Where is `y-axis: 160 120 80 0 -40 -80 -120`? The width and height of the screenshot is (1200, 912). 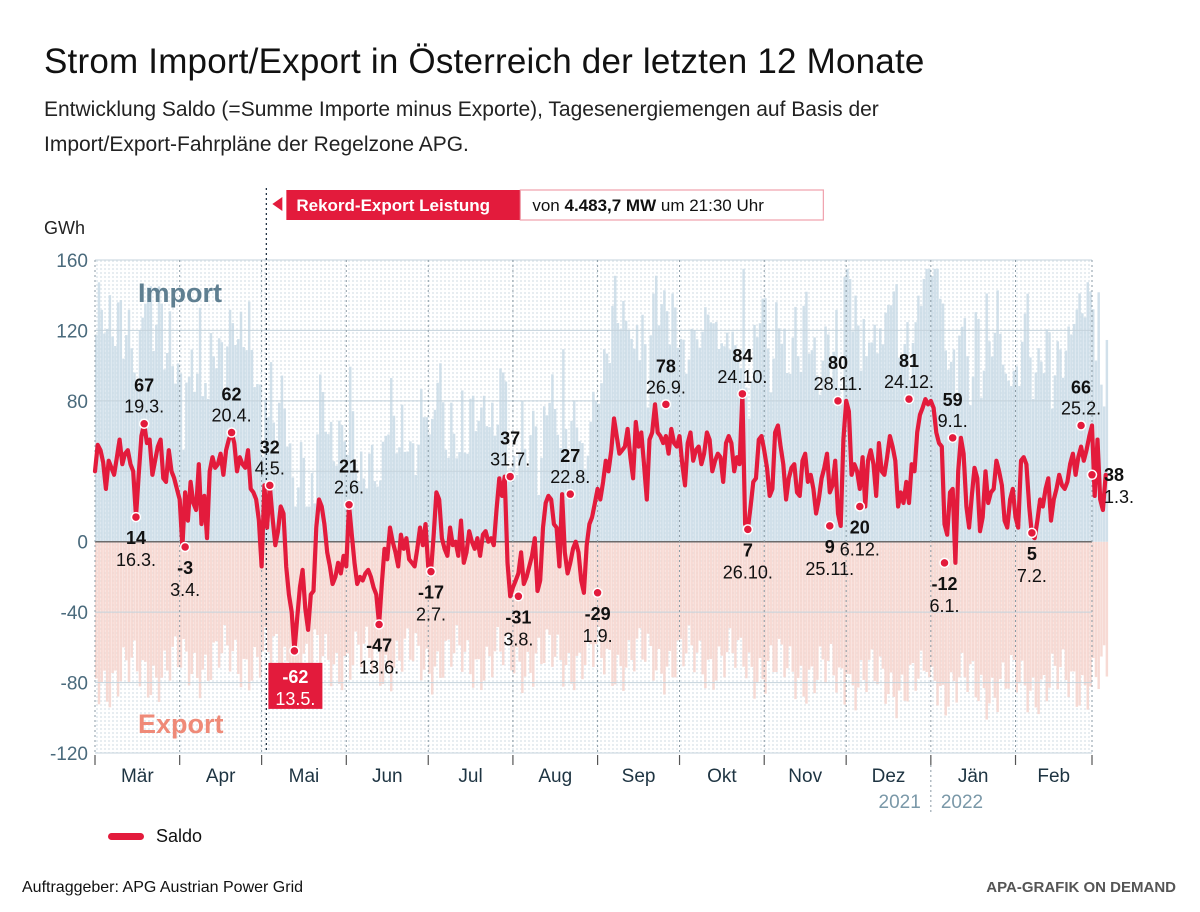
y-axis: 160 120 80 0 -40 -80 -120 is located at coordinates (69, 508).